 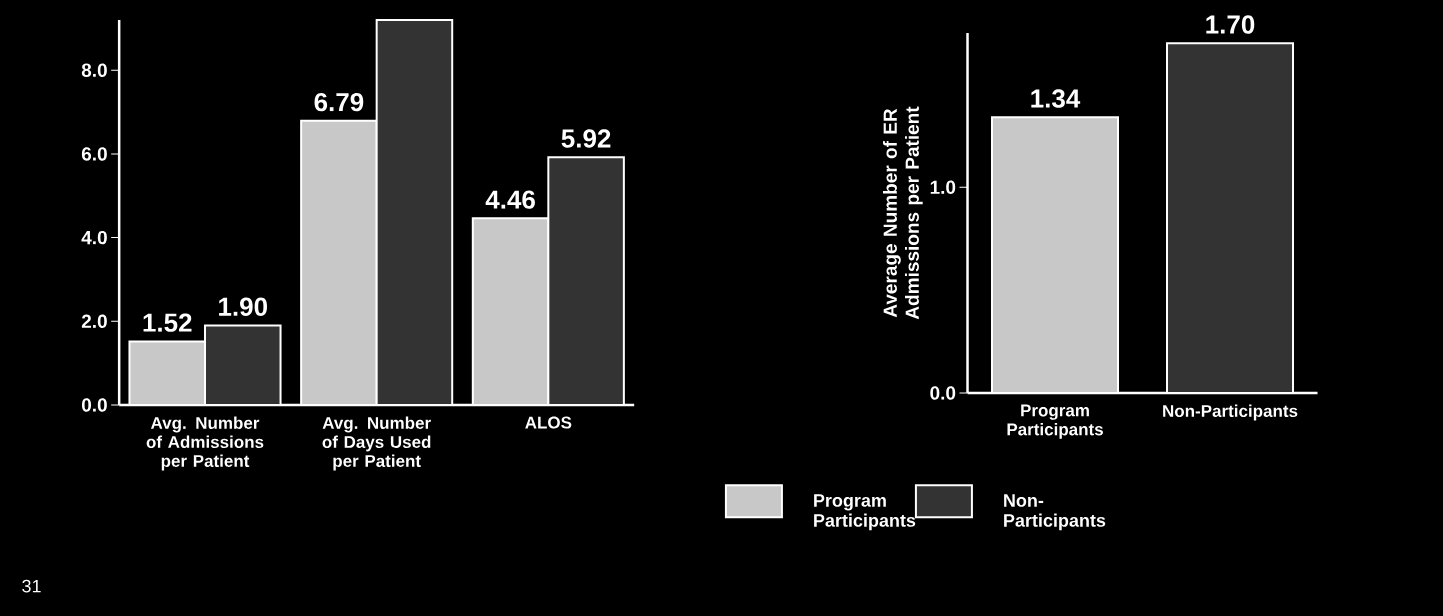 What do you see at coordinates (339, 102) in the screenshot?
I see `data-label: 6.79` at bounding box center [339, 102].